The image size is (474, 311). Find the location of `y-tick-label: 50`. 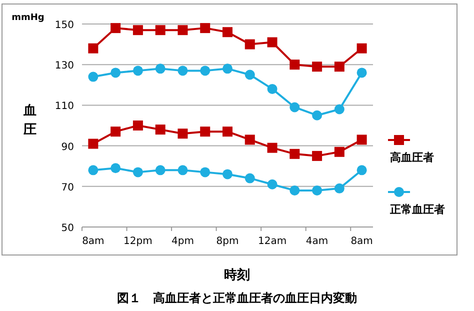

y-tick-label: 50 is located at coordinates (67, 228).